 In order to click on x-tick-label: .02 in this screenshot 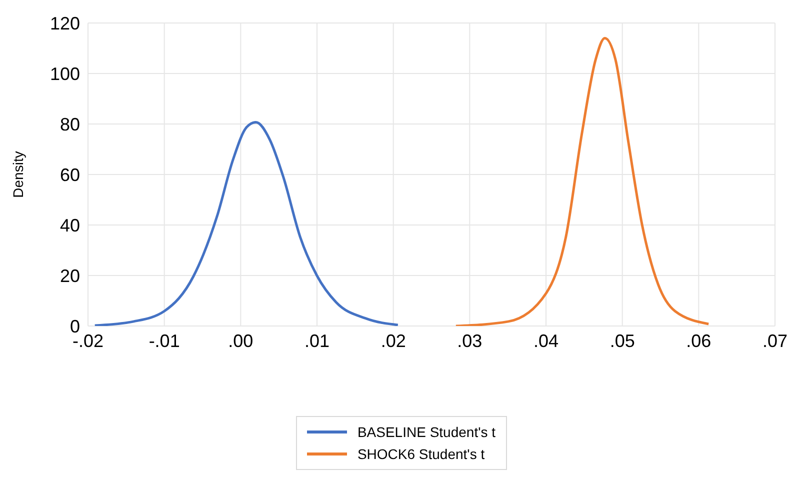, I will do `click(393, 340)`.